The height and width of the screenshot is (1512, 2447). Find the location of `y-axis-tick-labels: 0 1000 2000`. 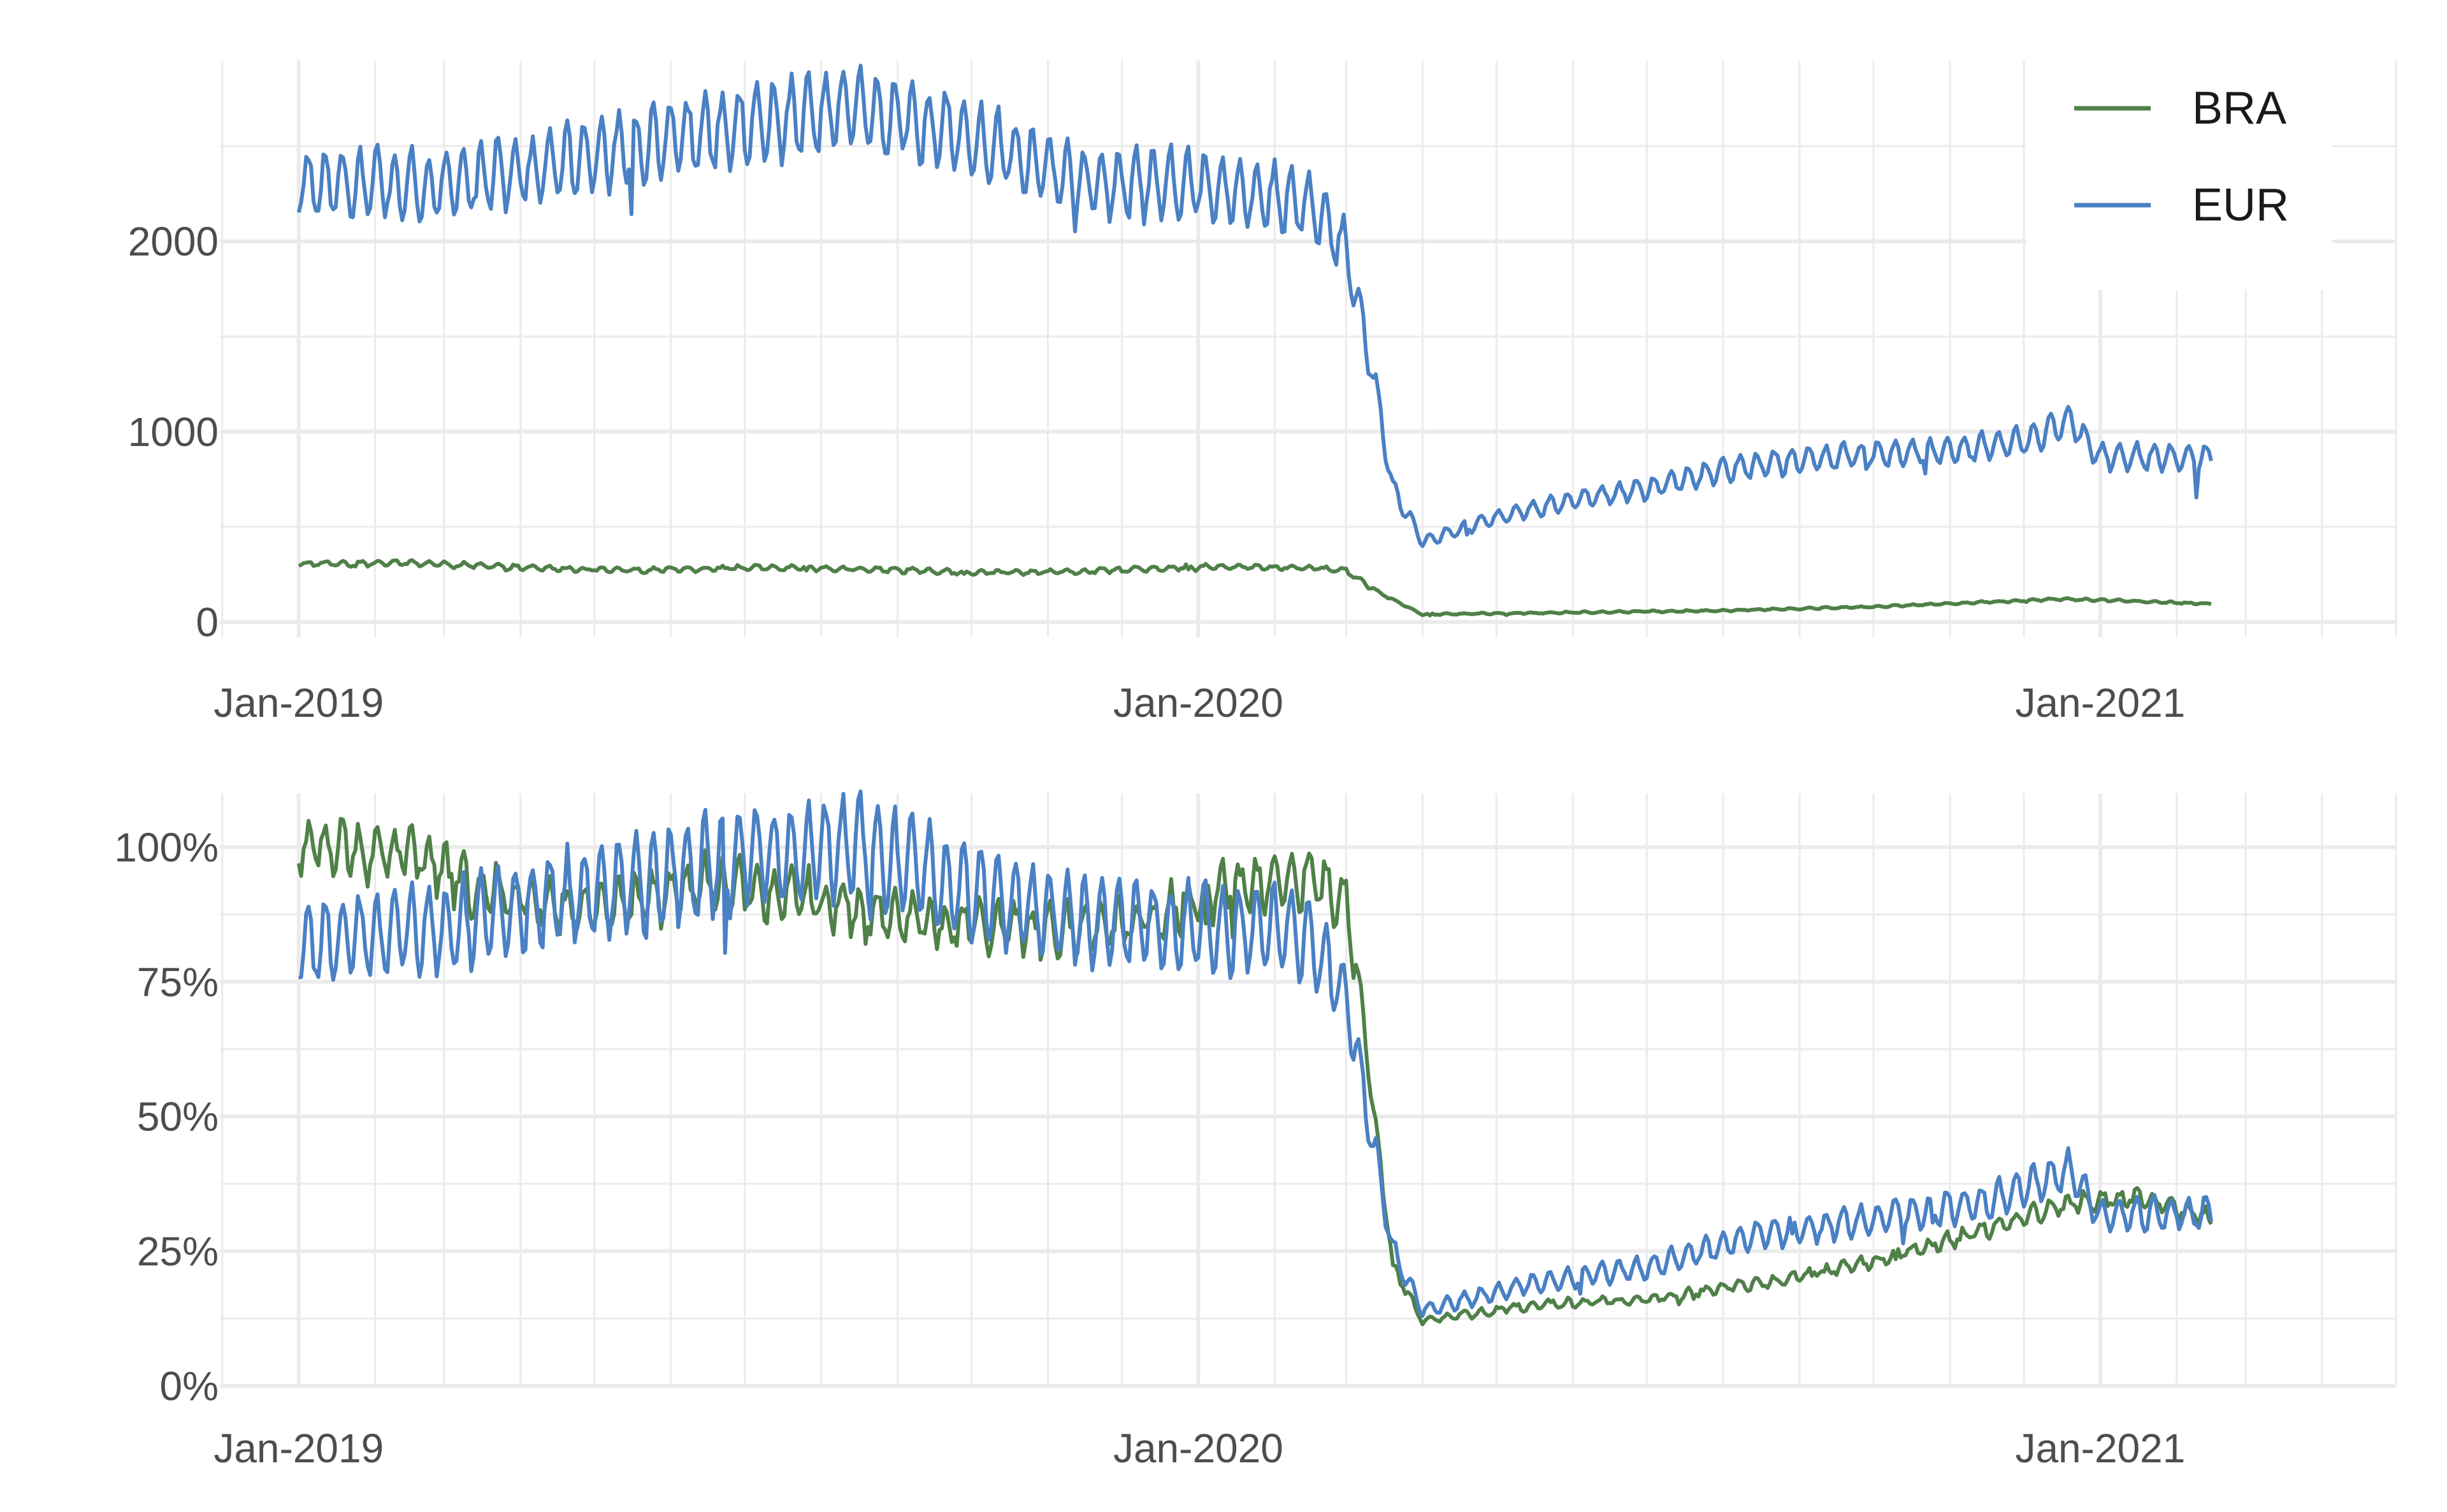

y-axis-tick-labels: 0 1000 2000 is located at coordinates (173, 432).